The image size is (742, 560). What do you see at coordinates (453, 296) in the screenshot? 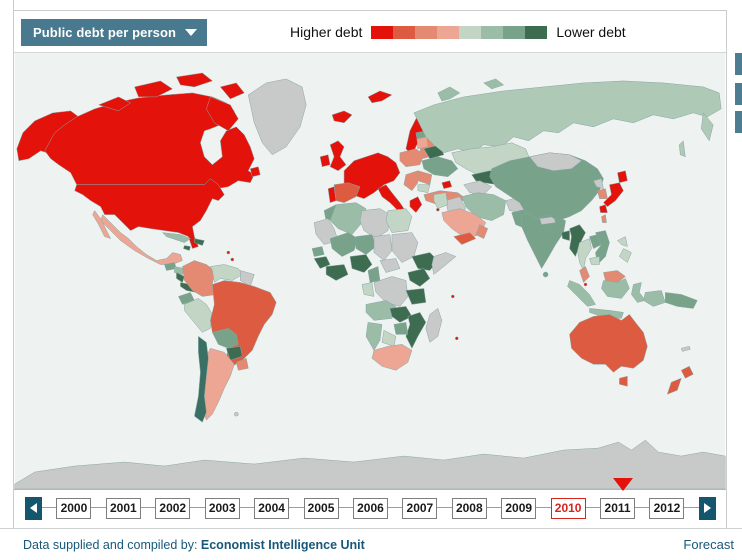
I see `country-mauritius` at bounding box center [453, 296].